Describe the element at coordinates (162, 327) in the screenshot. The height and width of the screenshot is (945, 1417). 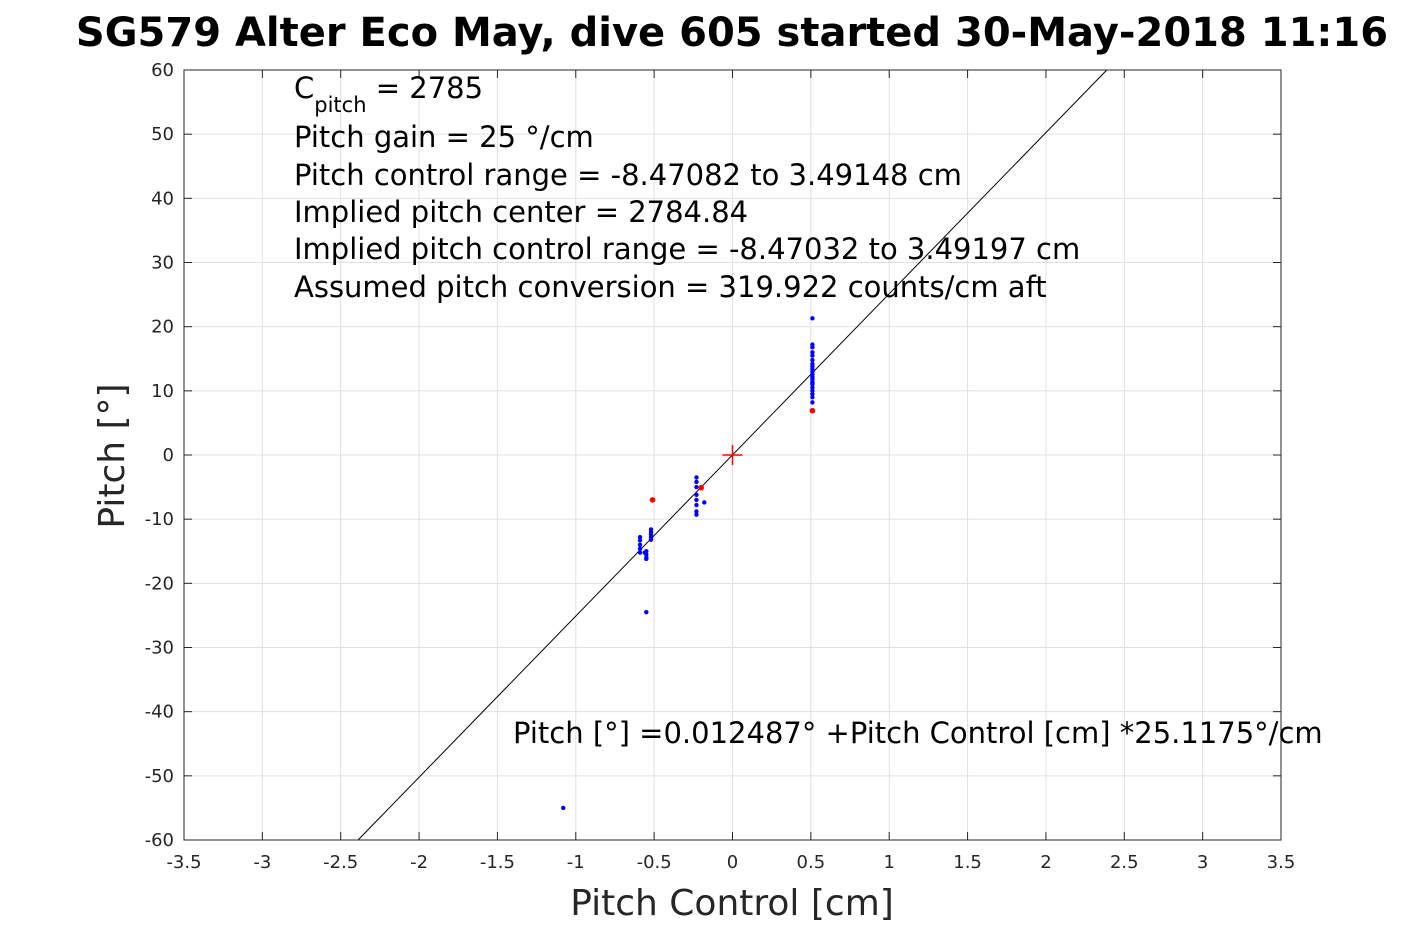
I see `y-tick-label: 20` at that location.